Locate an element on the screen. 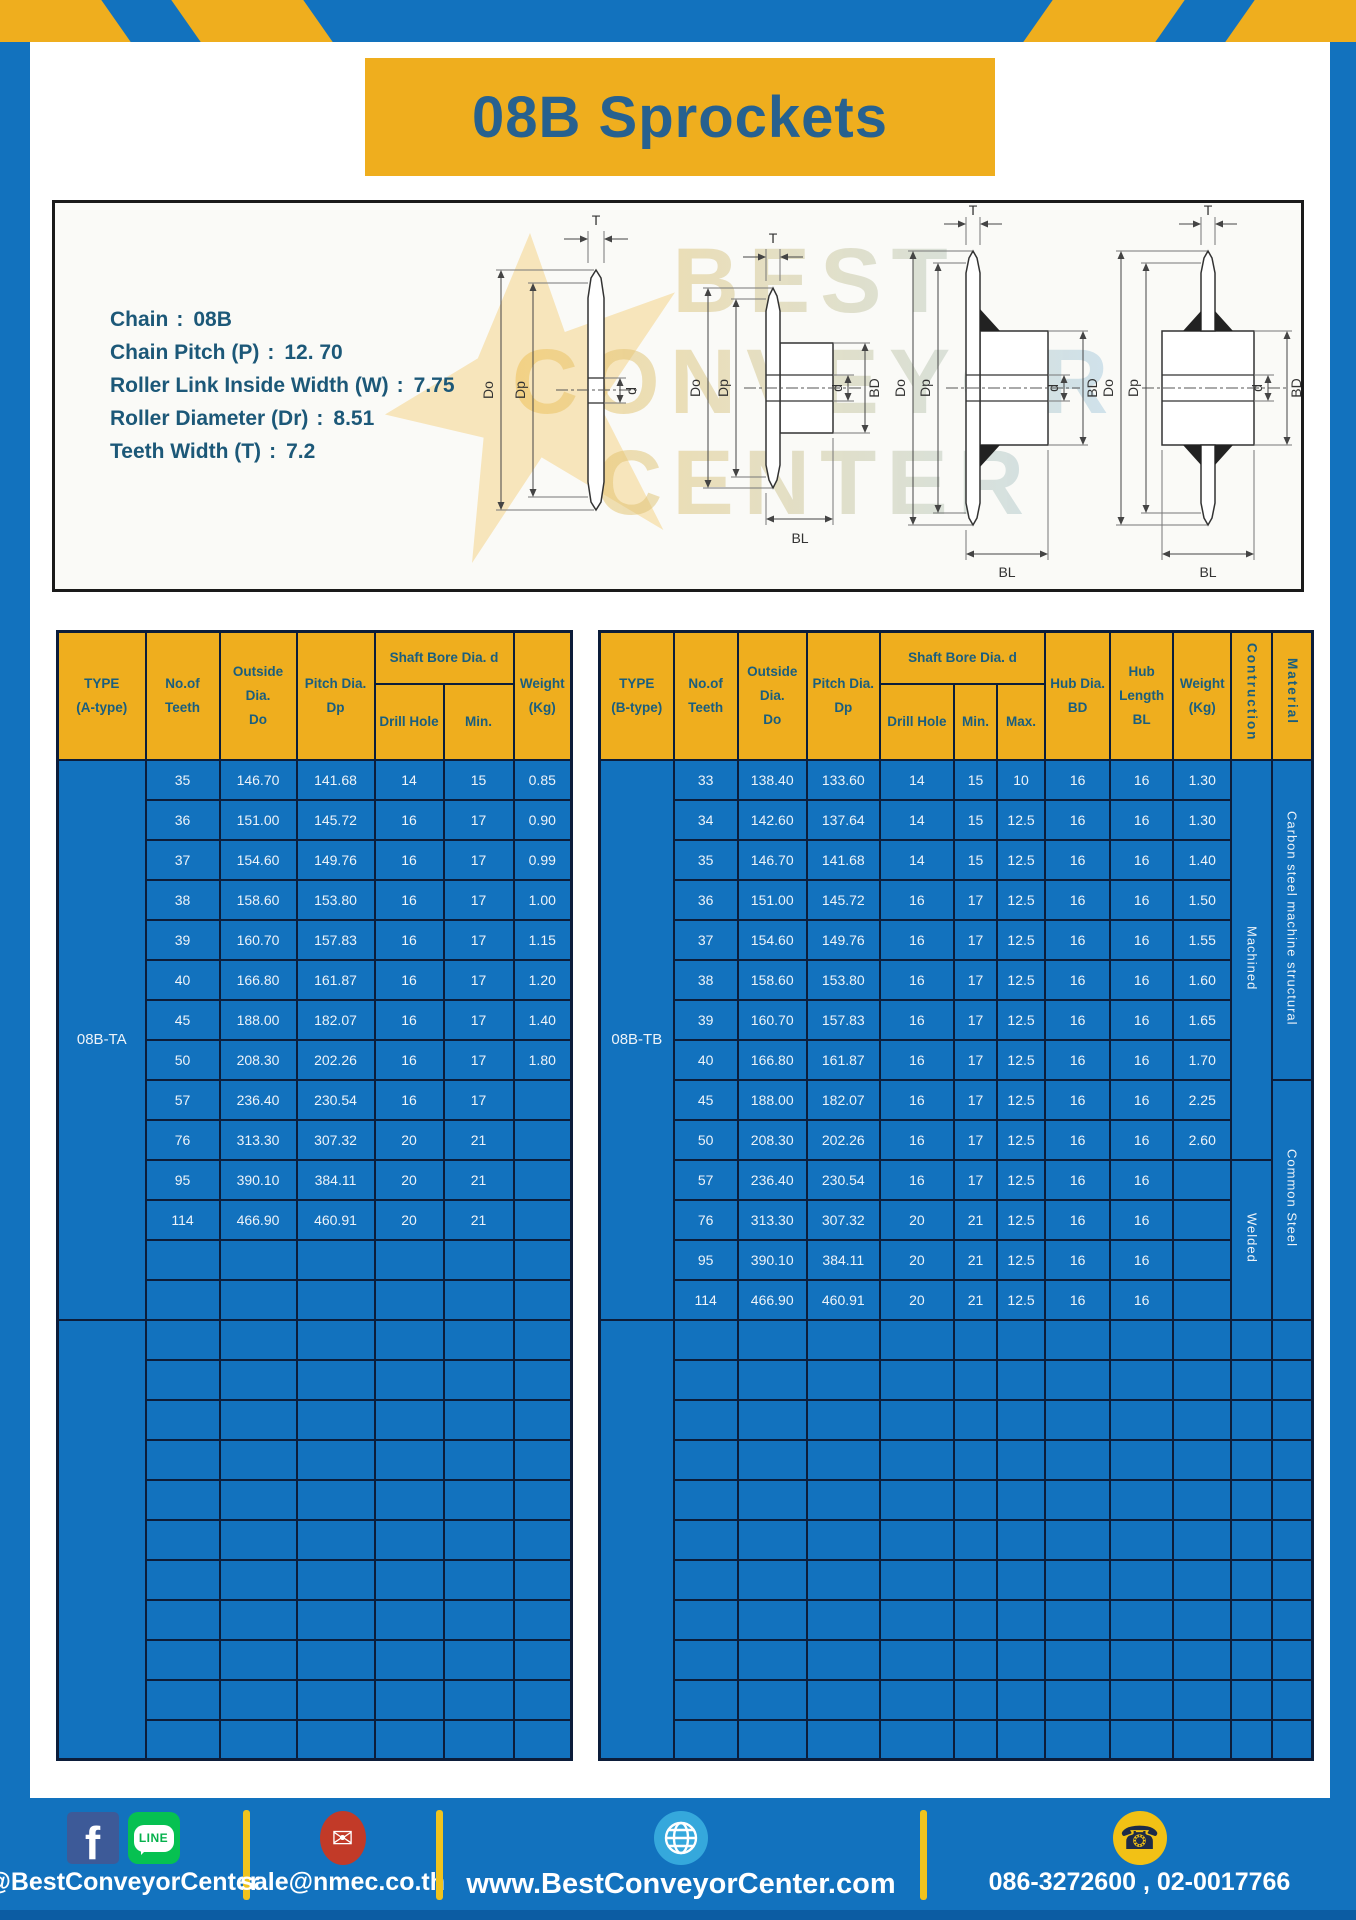 This screenshot has height=1920, width=1356. type-label: 08B-TB is located at coordinates (636, 1039).